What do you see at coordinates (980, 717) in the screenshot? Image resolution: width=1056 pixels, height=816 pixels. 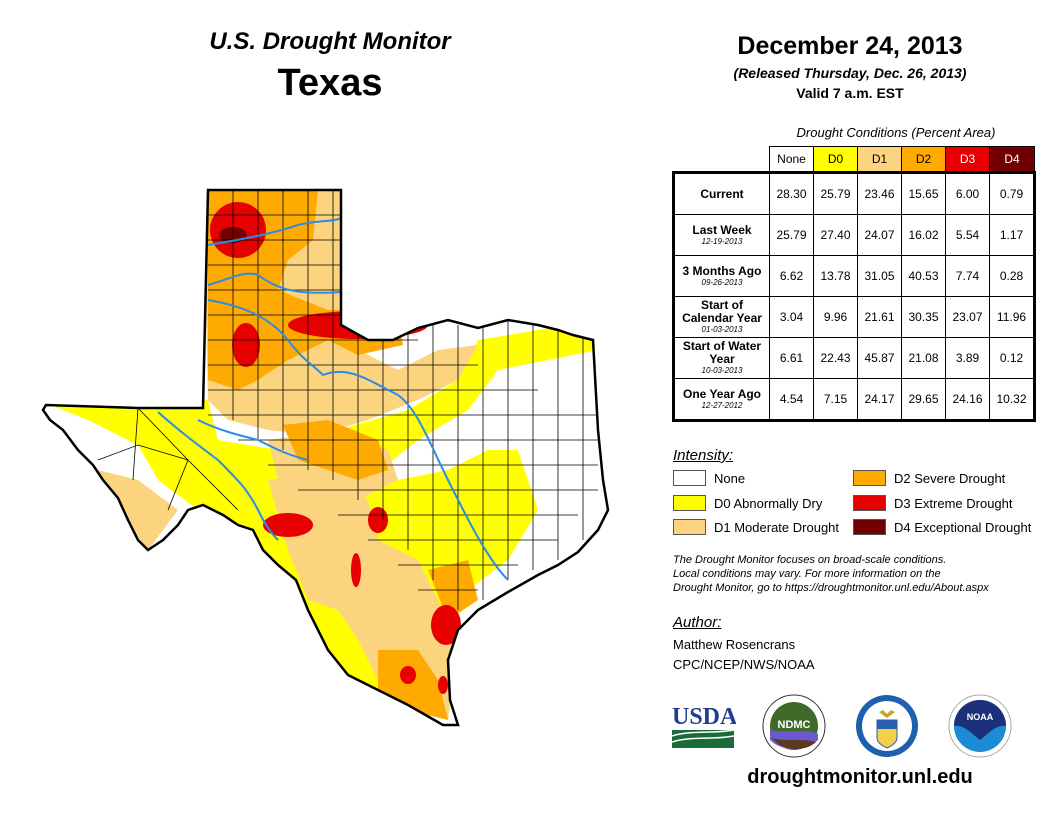 I see `svg-text: NOAA` at bounding box center [980, 717].